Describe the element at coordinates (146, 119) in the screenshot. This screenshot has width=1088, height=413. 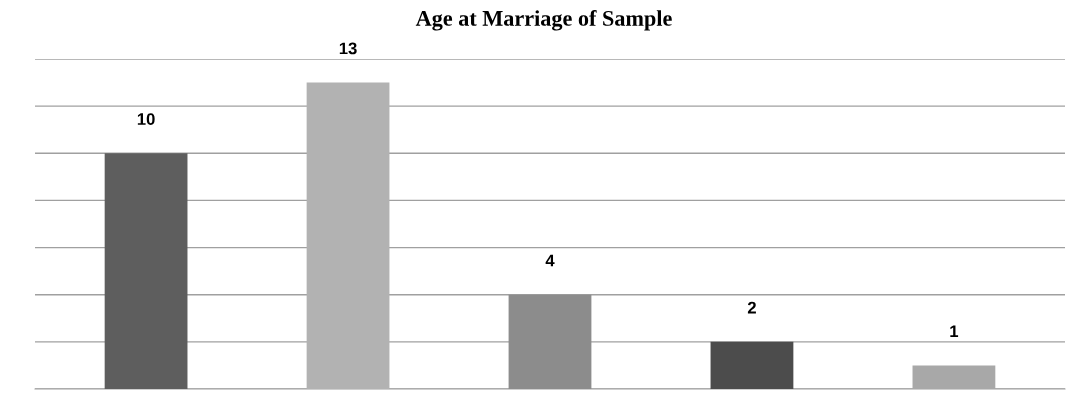
I see `data-label: 10` at that location.